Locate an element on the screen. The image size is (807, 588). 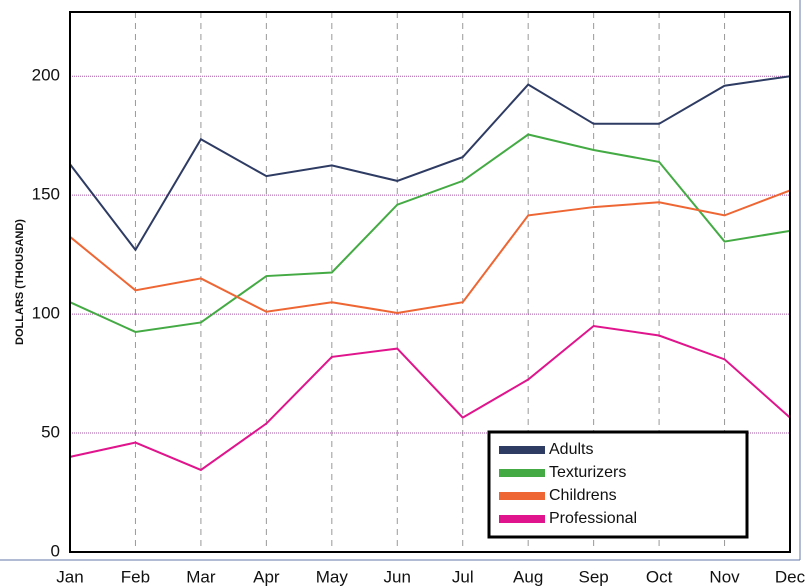
legend-label: Professional is located at coordinates (593, 518).